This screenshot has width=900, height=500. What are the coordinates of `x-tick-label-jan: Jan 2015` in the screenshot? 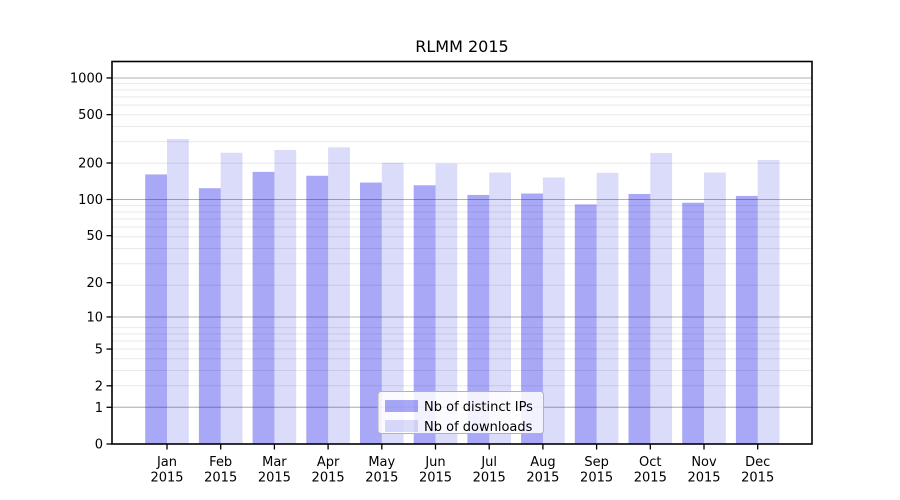 It's located at (166, 470).